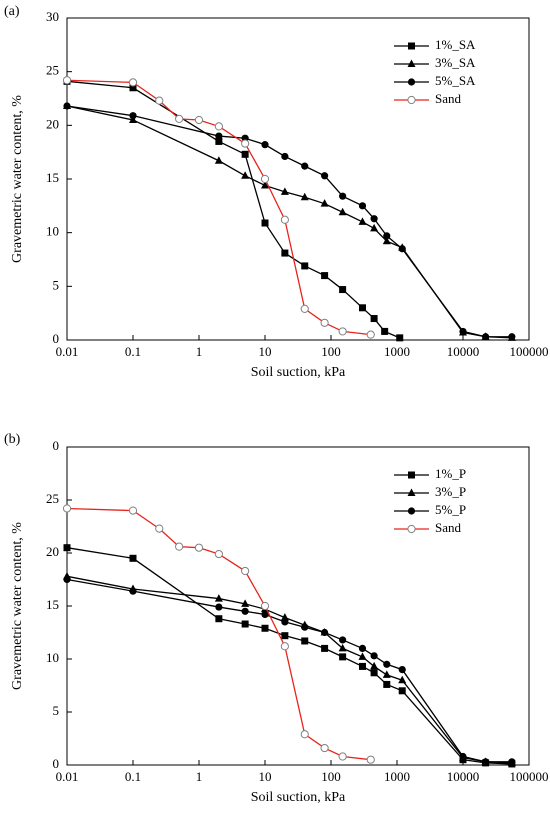  Describe the element at coordinates (455, 44) in the screenshot. I see `legend-label: 1%_SA` at that location.